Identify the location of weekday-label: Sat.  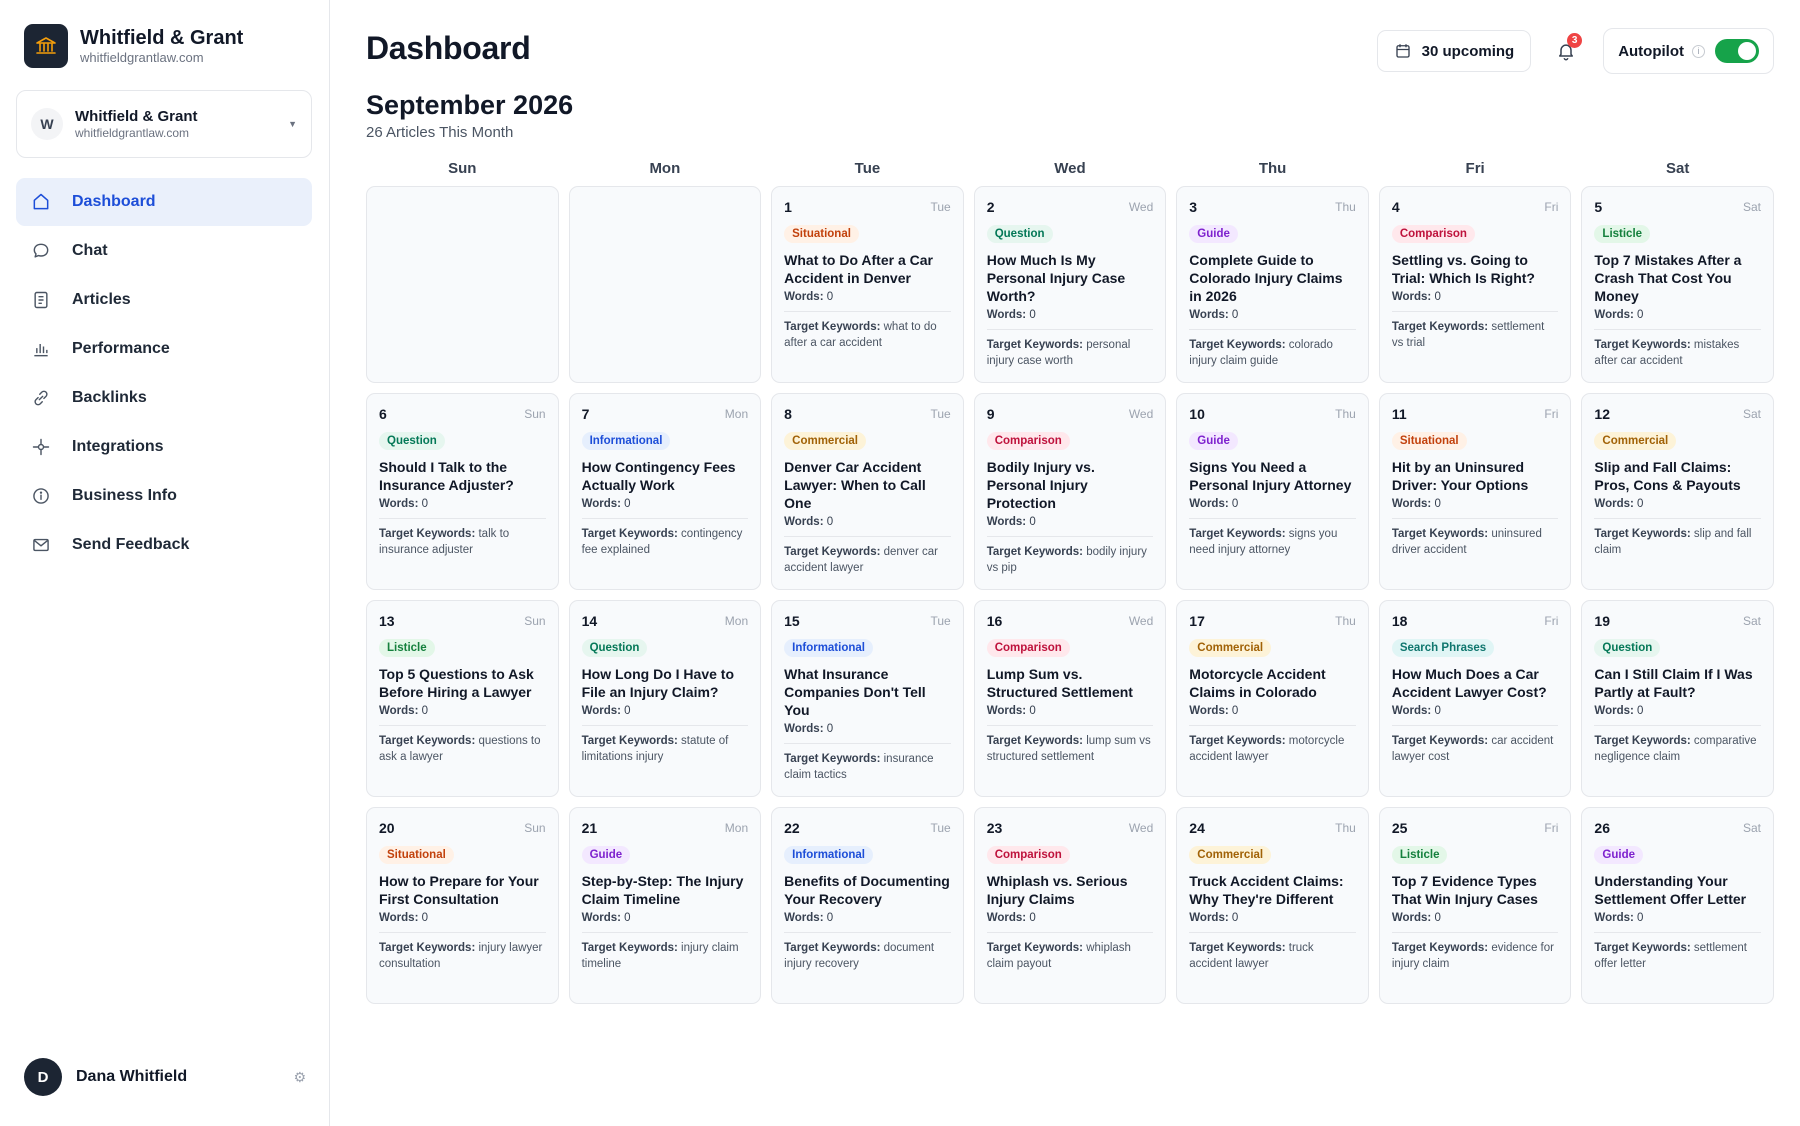
(1678, 168).